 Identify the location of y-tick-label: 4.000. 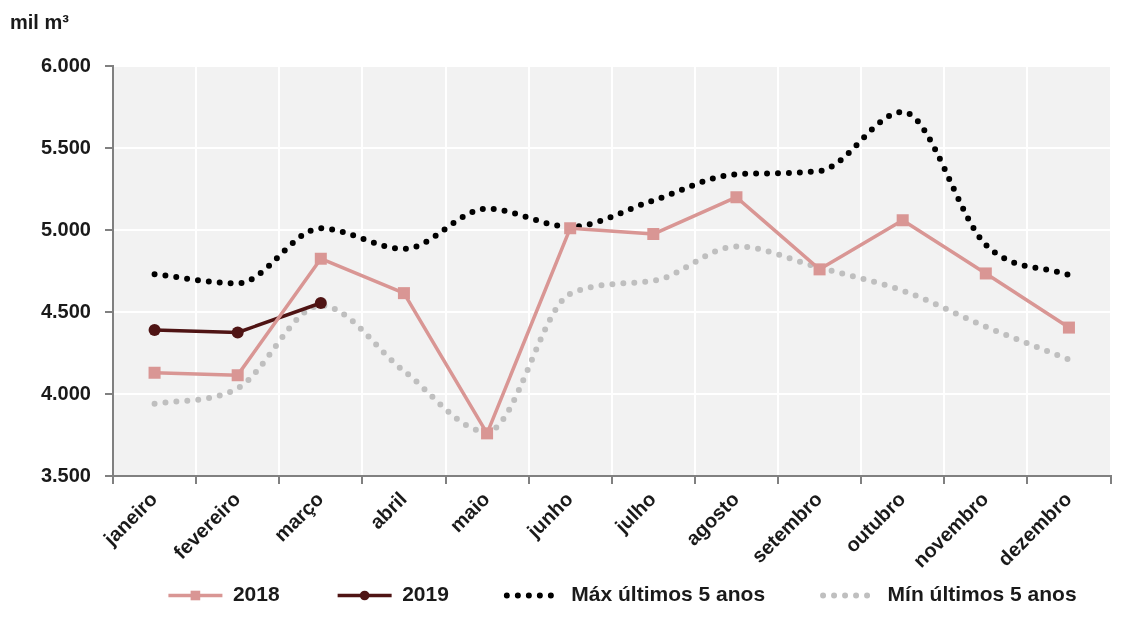
(65, 392).